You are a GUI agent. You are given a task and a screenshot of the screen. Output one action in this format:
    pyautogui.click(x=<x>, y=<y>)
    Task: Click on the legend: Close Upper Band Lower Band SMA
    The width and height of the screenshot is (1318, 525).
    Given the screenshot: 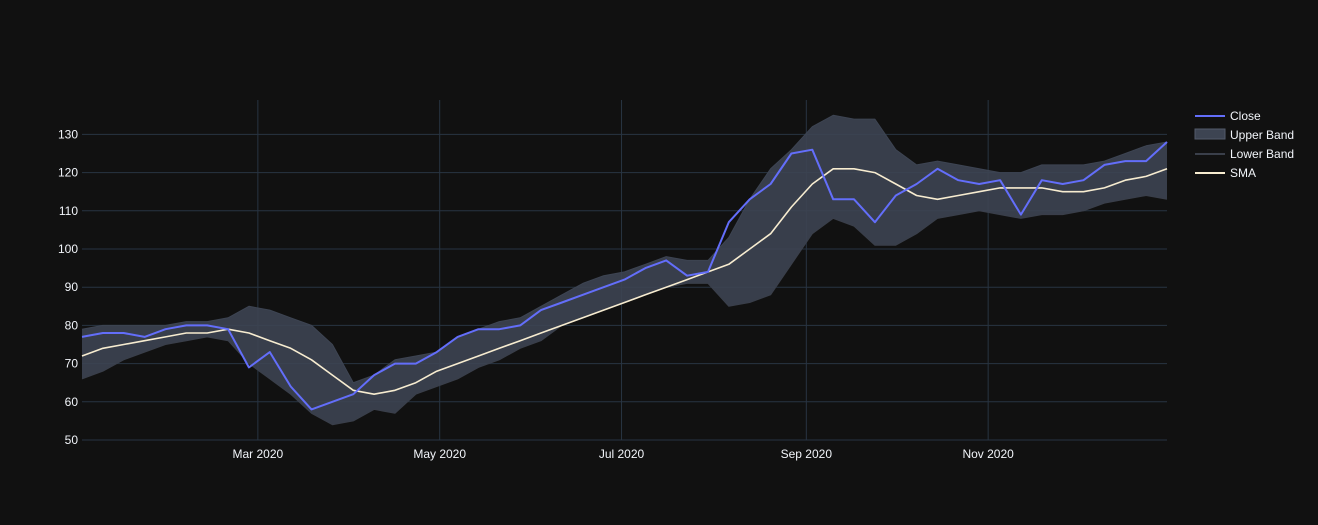 What is the action you would take?
    pyautogui.click(x=1244, y=144)
    